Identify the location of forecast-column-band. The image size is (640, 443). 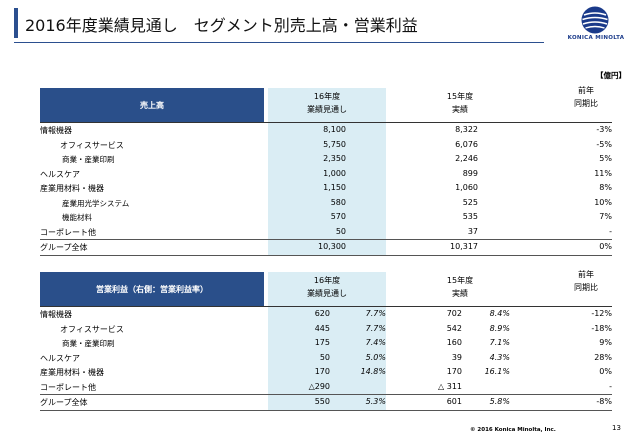
(327, 341).